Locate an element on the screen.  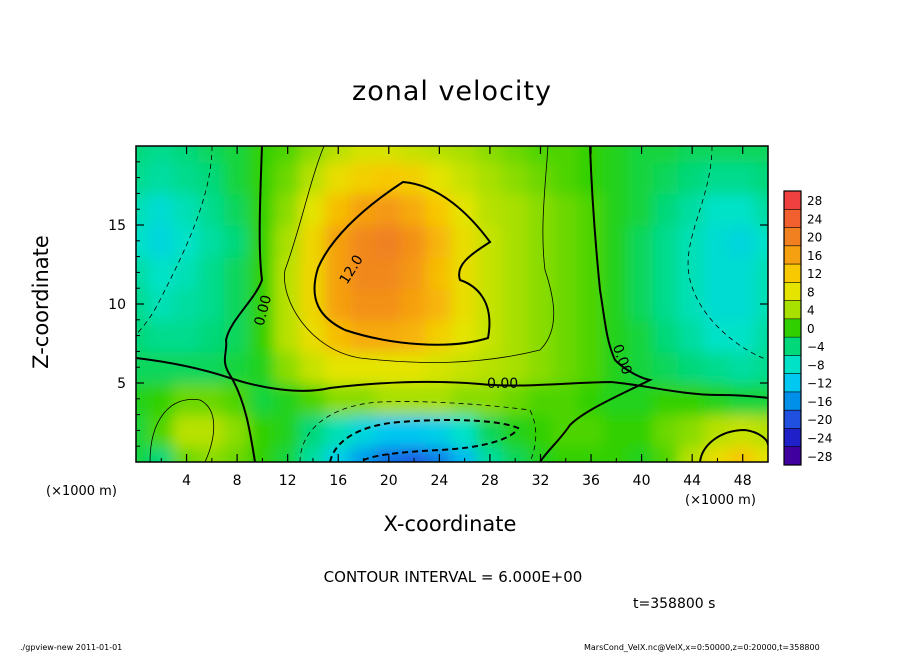
contour-line-zero-right is located at coordinates (596, 304).